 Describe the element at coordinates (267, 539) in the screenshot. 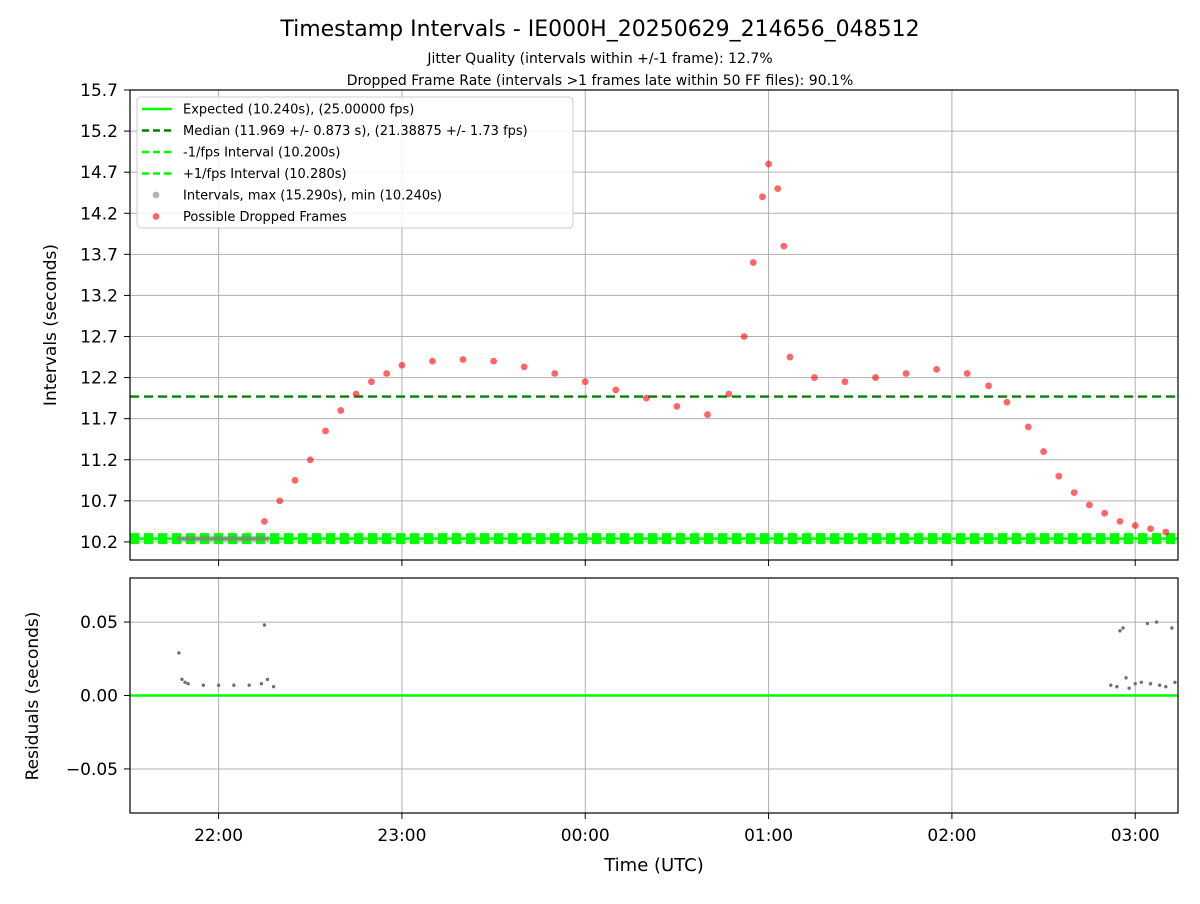

I see `interval-point` at that location.